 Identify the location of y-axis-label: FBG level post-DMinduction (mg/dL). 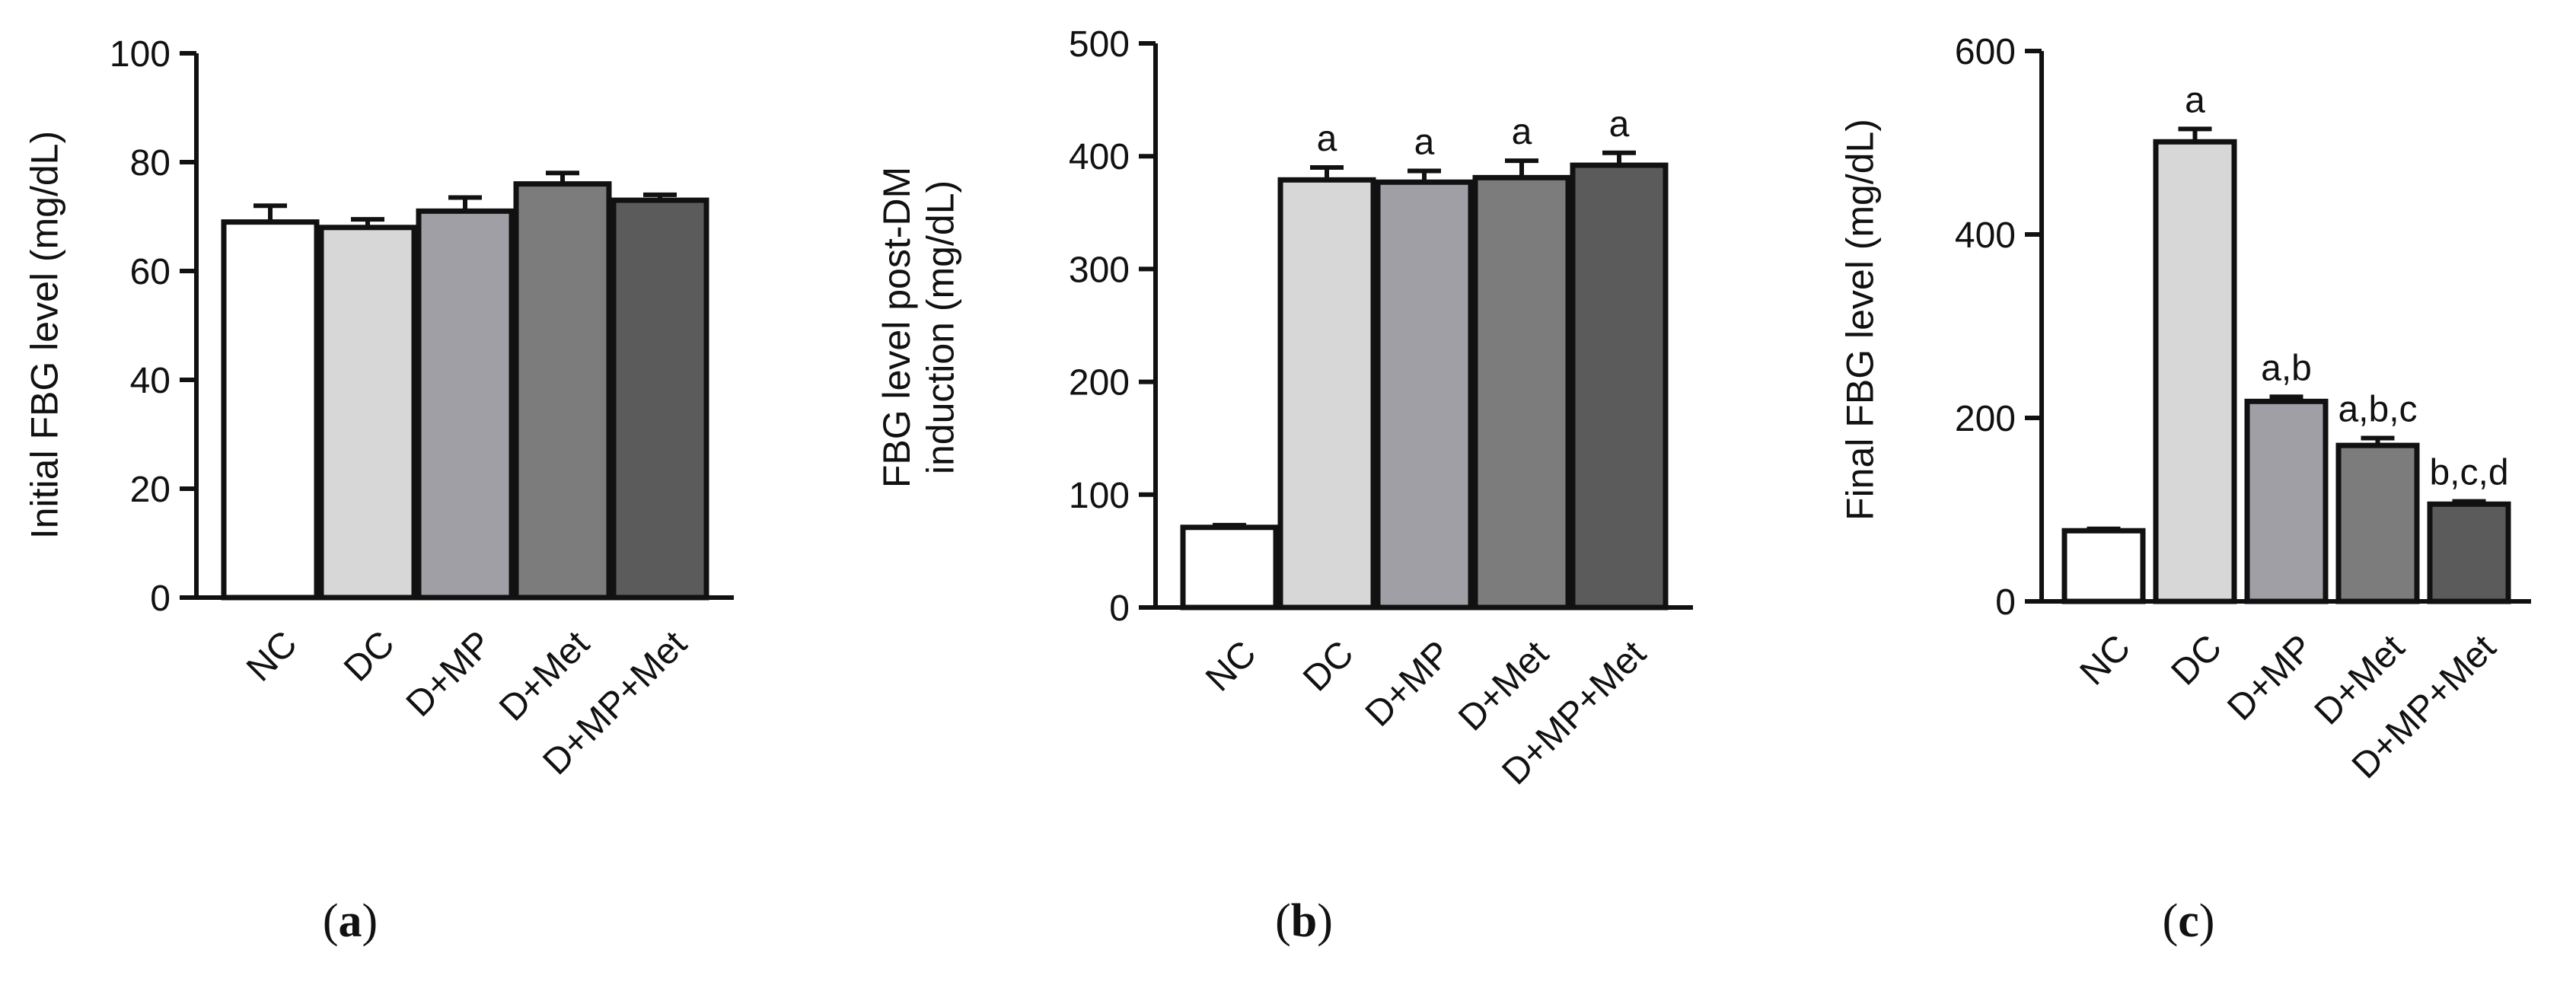
(918, 327).